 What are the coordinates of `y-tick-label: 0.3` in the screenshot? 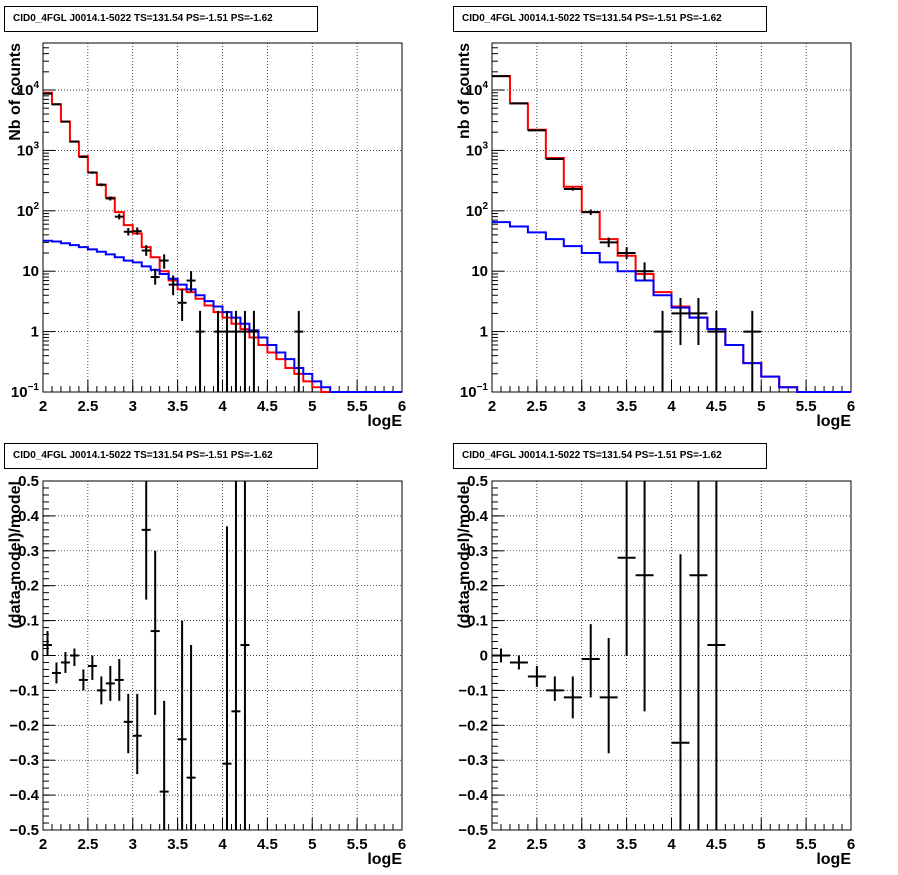 It's located at (28, 551).